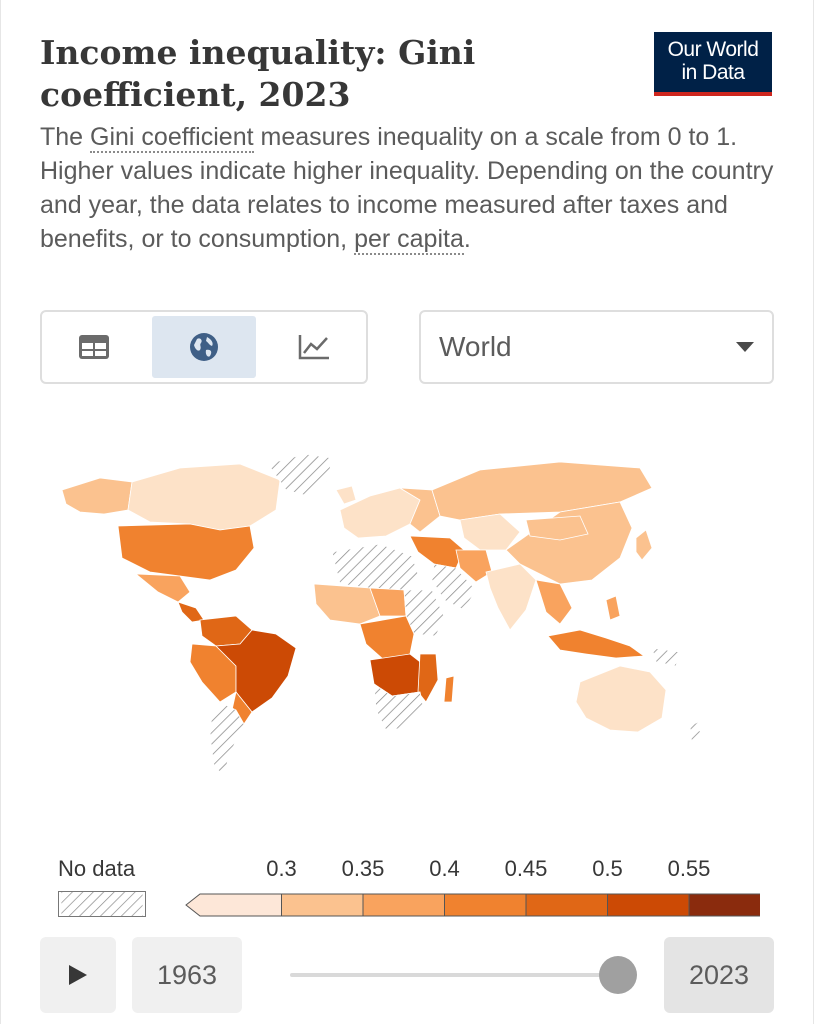 This screenshot has width=814, height=1024. What do you see at coordinates (713, 49) in the screenshot?
I see `logo-line1: Our World` at bounding box center [713, 49].